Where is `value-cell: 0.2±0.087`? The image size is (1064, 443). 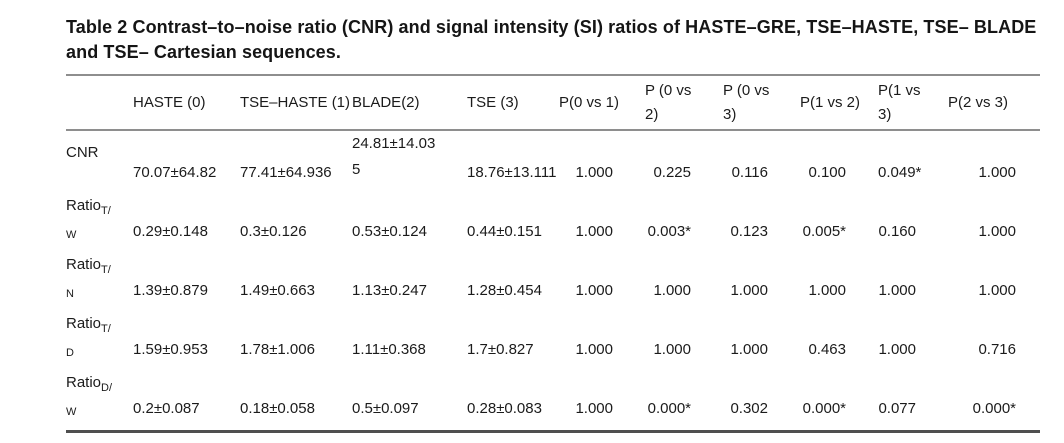
value-cell: 0.2±0.087 is located at coordinates (166, 408).